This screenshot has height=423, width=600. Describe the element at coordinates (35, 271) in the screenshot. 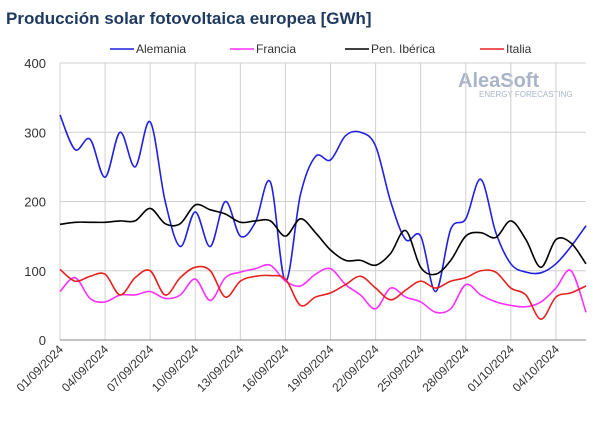

I see `y-tick-label: 100` at that location.